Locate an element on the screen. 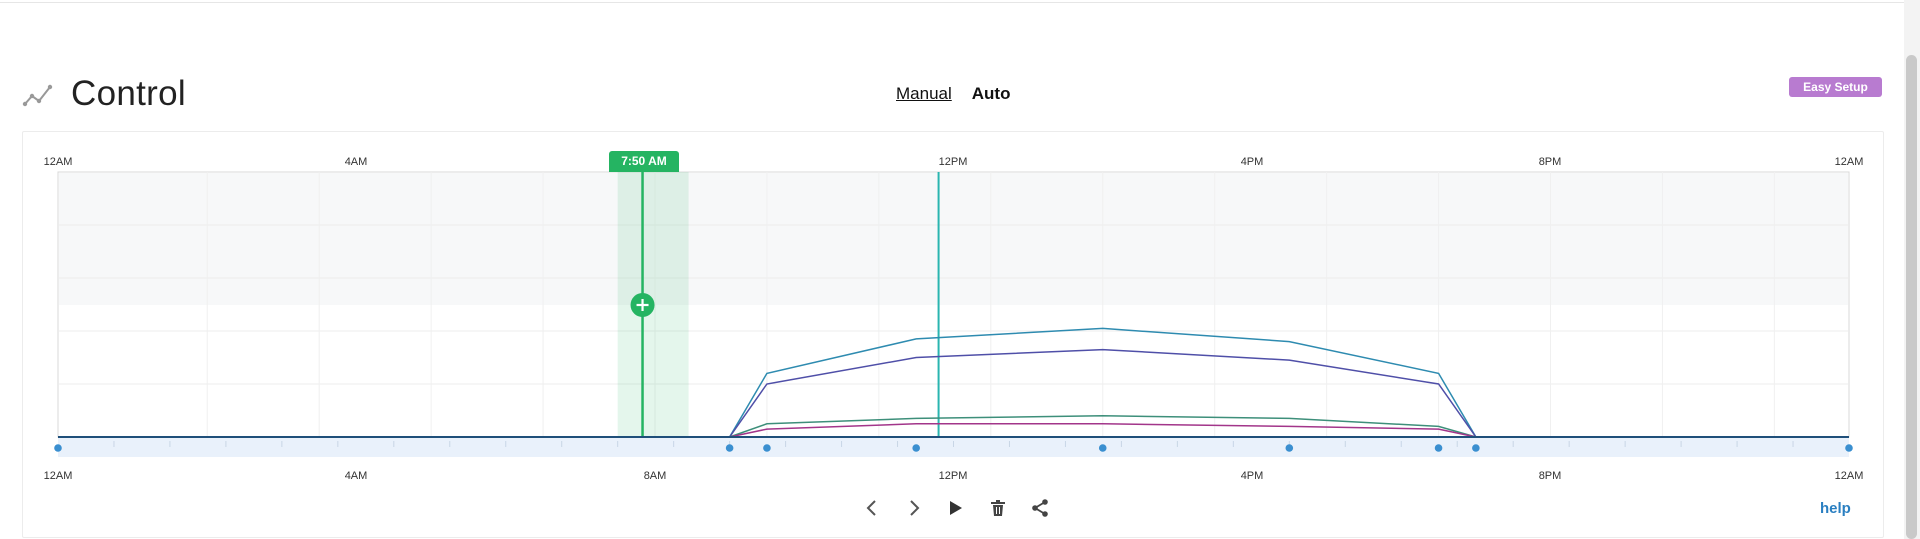 Image resolution: width=1920 pixels, height=539 pixels. chevron-right-icon is located at coordinates (914, 508).